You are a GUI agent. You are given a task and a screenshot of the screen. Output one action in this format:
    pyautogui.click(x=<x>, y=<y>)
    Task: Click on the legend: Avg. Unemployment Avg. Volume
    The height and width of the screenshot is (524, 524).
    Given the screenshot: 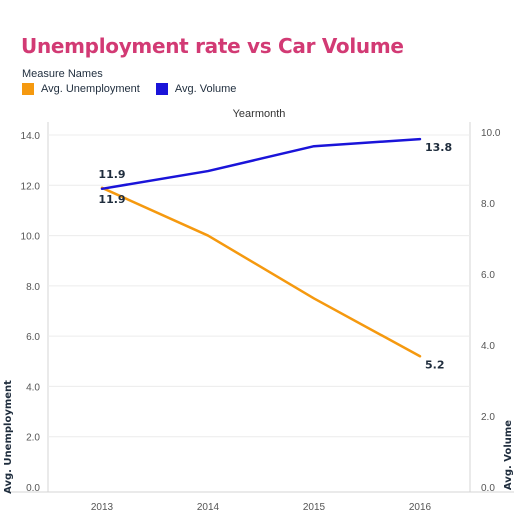 What is the action you would take?
    pyautogui.click(x=137, y=89)
    